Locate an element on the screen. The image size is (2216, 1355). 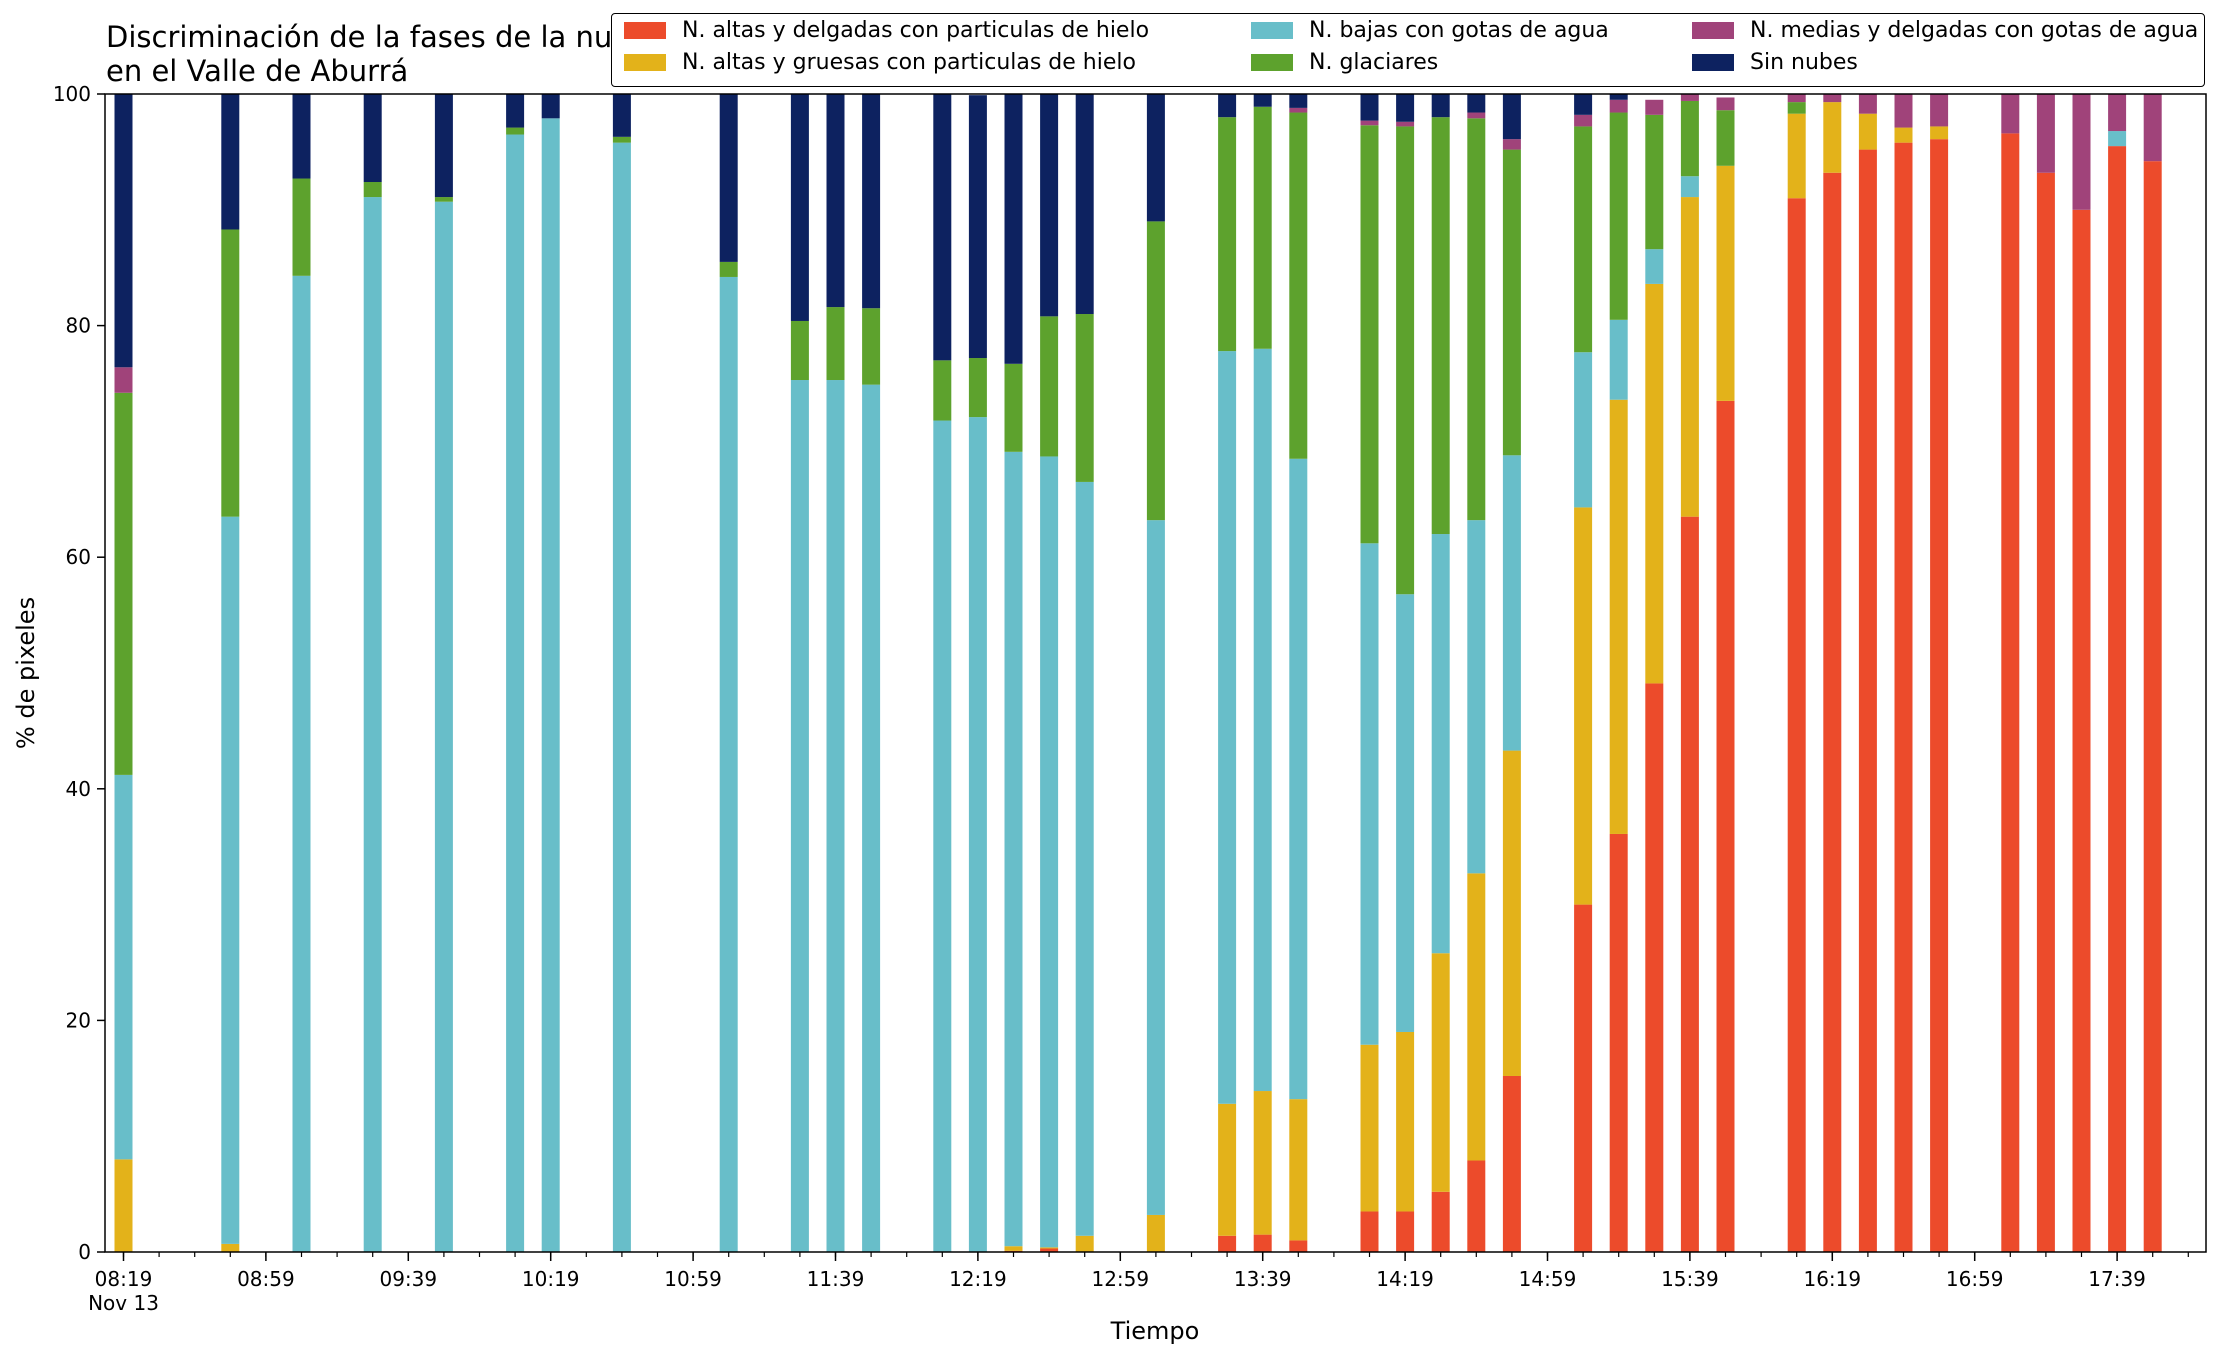
legend-label: N. medias y delgadas con gotas de agua is located at coordinates (1974, 30).